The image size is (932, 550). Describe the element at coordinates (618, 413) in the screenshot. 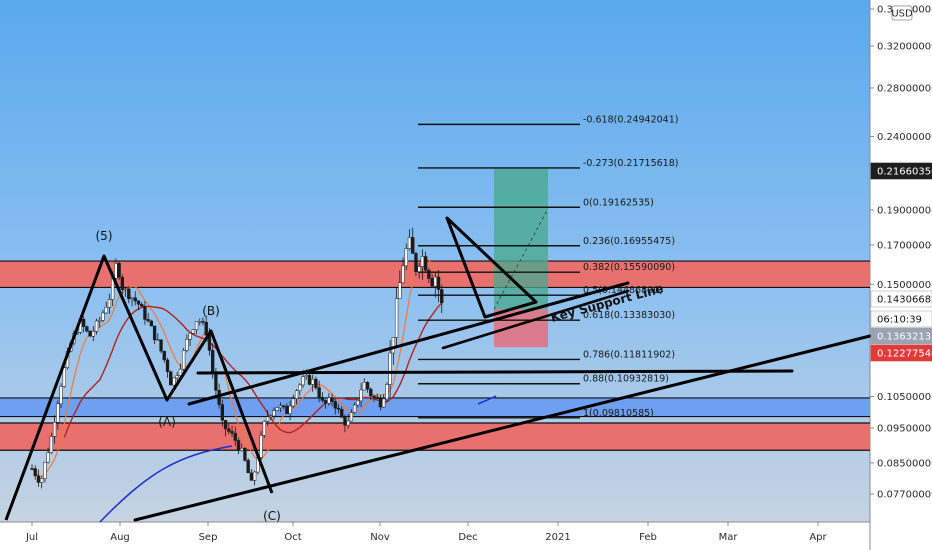

I see `fib-label: 1(0.09810585)` at that location.